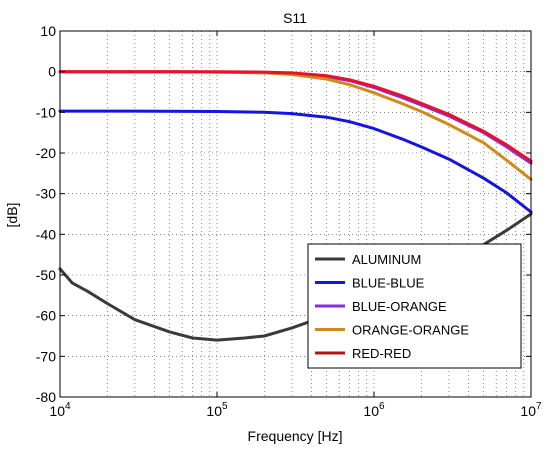  What do you see at coordinates (399, 306) in the screenshot?
I see `legend-label-blue-orange: BLUE-ORANGE` at bounding box center [399, 306].